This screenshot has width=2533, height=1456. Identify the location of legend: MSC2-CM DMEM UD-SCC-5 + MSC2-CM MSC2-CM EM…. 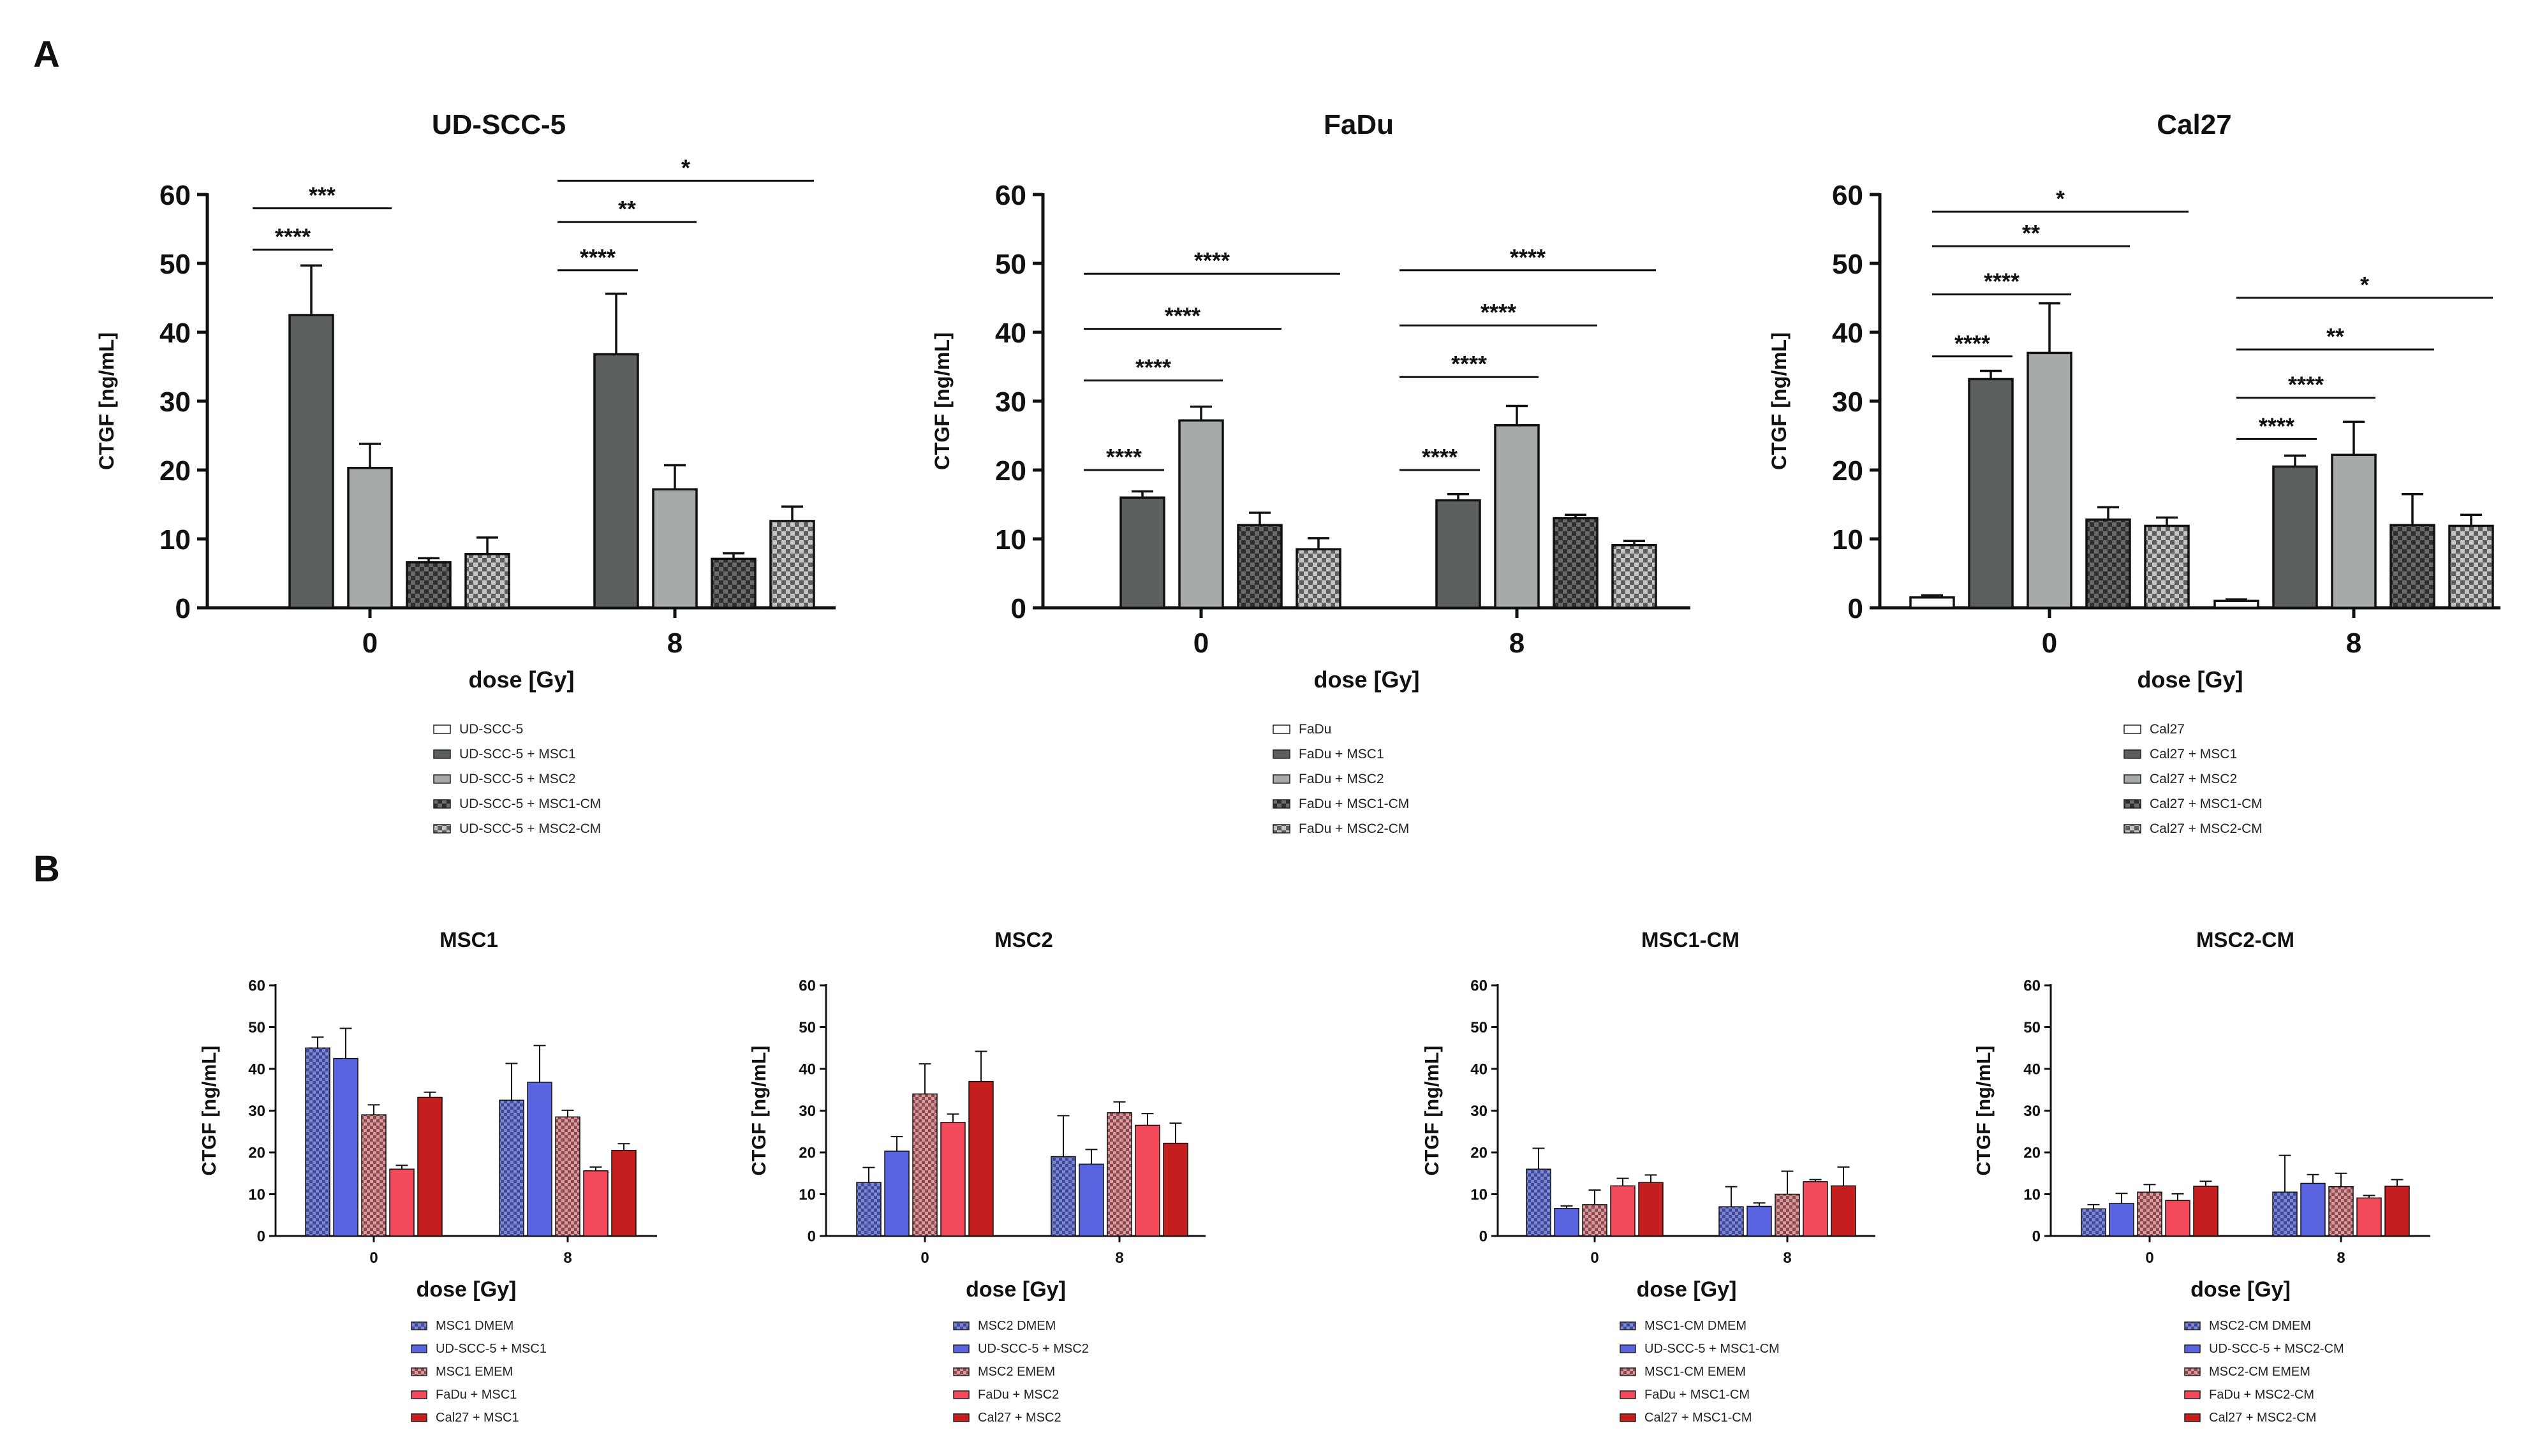
(2264, 1372).